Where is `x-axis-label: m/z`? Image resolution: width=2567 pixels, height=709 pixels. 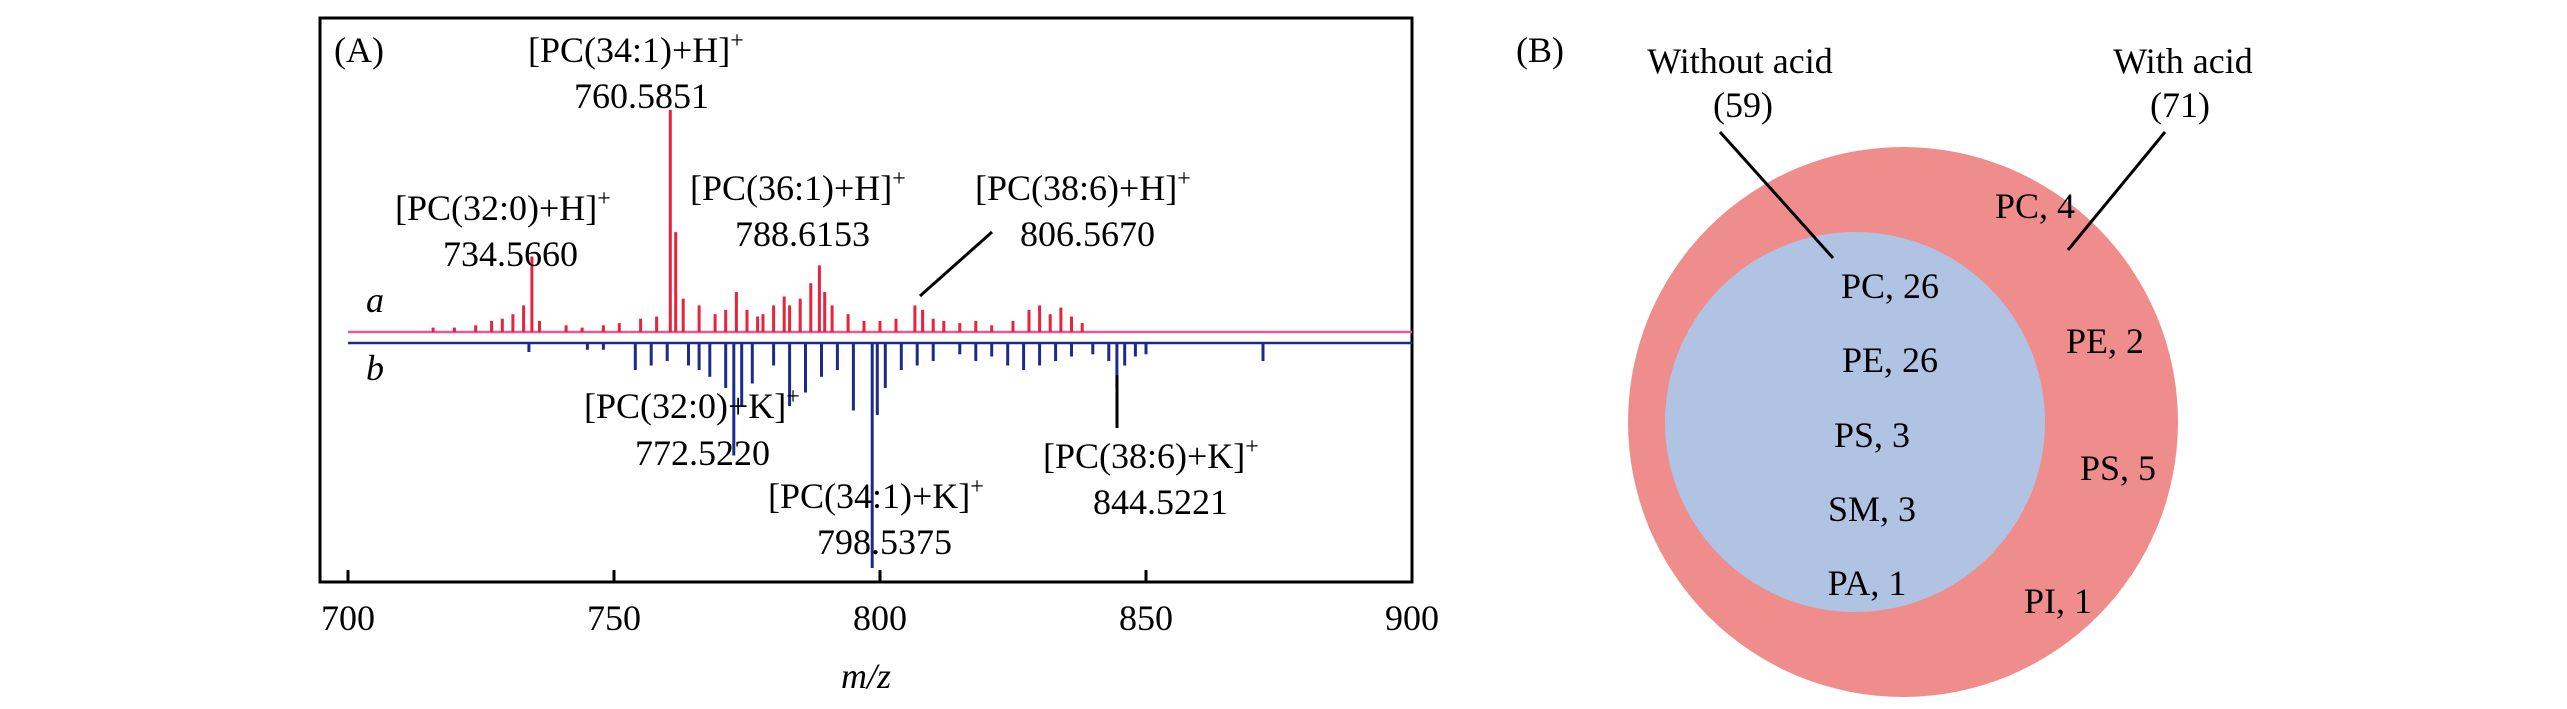 x-axis-label: m/z is located at coordinates (866, 676).